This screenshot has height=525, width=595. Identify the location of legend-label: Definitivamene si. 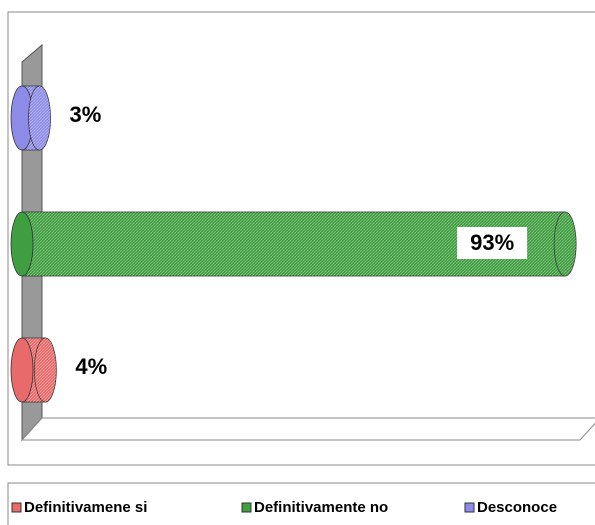
(85, 507).